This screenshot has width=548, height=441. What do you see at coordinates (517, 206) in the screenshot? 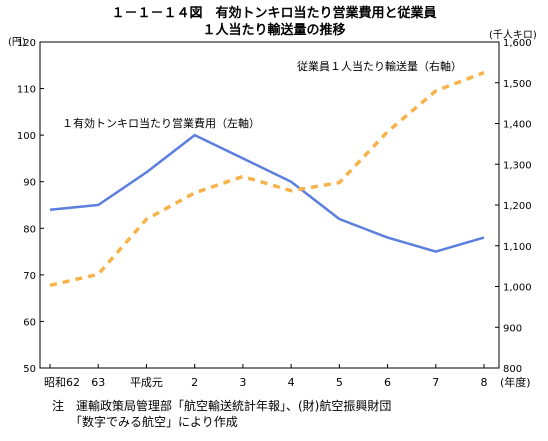
I see `right-tick-label: 1,200` at bounding box center [517, 206].